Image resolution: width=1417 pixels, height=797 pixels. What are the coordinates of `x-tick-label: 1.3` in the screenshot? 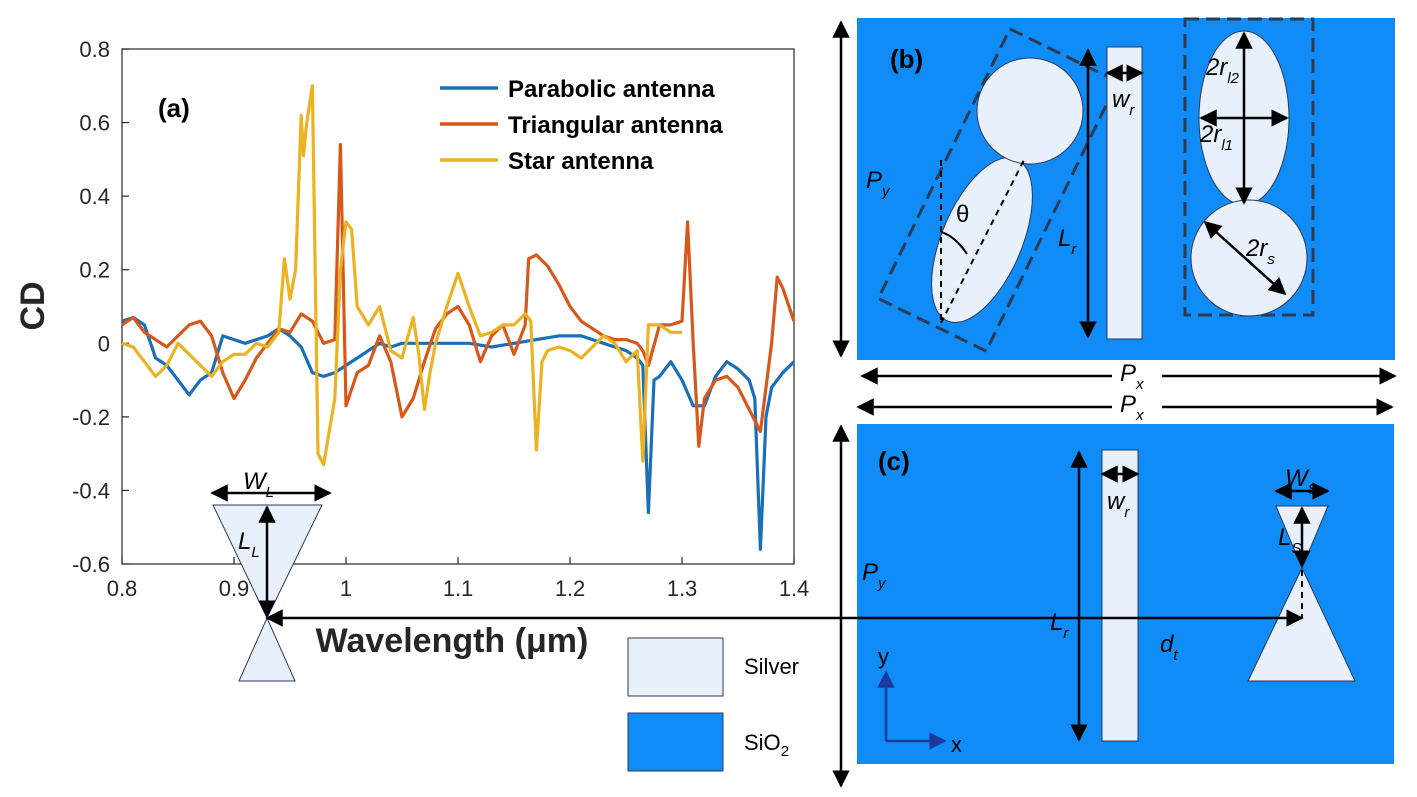 It's located at (682, 588).